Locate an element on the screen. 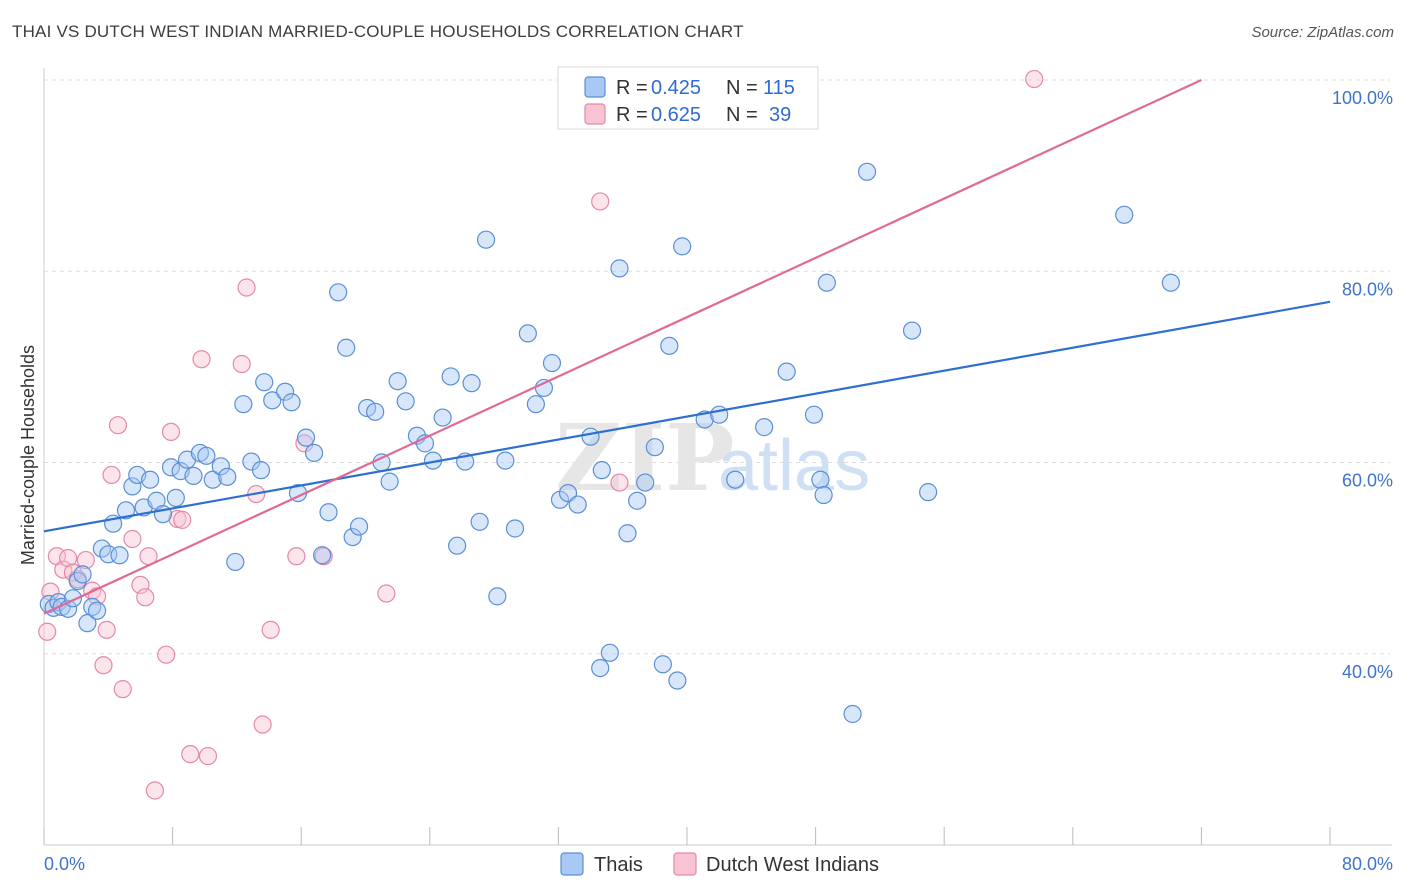 This screenshot has height=892, width=1406. legend-r-label: R = is located at coordinates (632, 88).